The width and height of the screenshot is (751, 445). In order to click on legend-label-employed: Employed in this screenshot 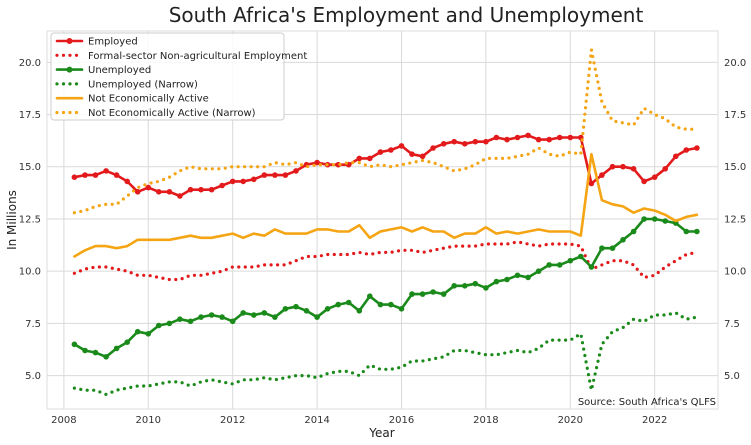, I will do `click(113, 42)`.